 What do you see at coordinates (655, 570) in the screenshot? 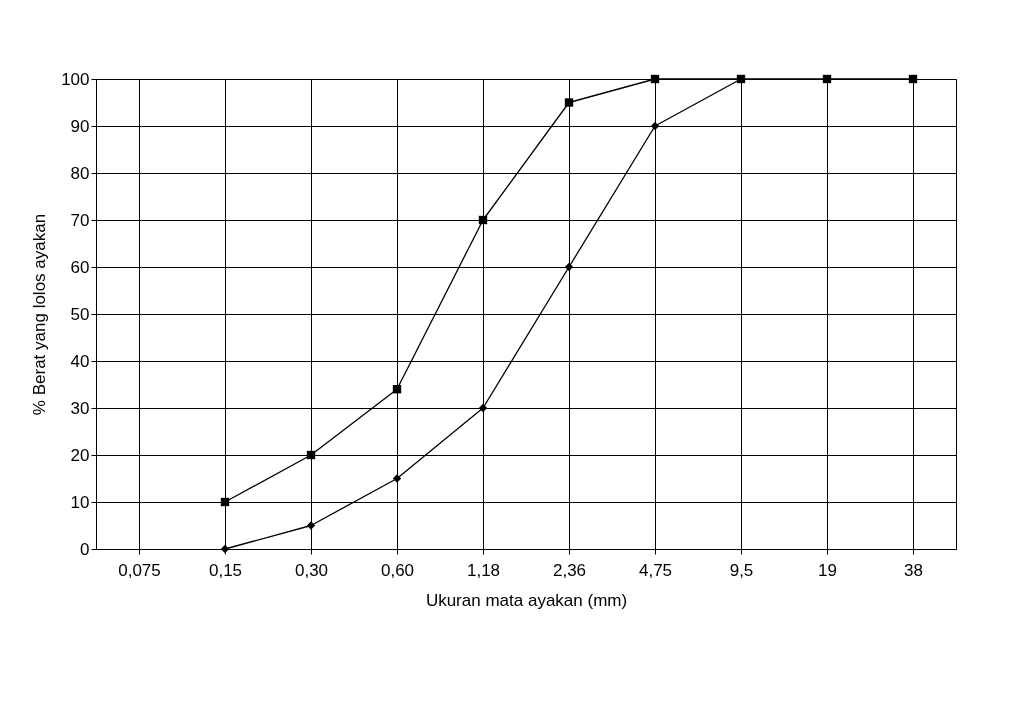
I see `x-tick-label: 4,75` at bounding box center [655, 570].